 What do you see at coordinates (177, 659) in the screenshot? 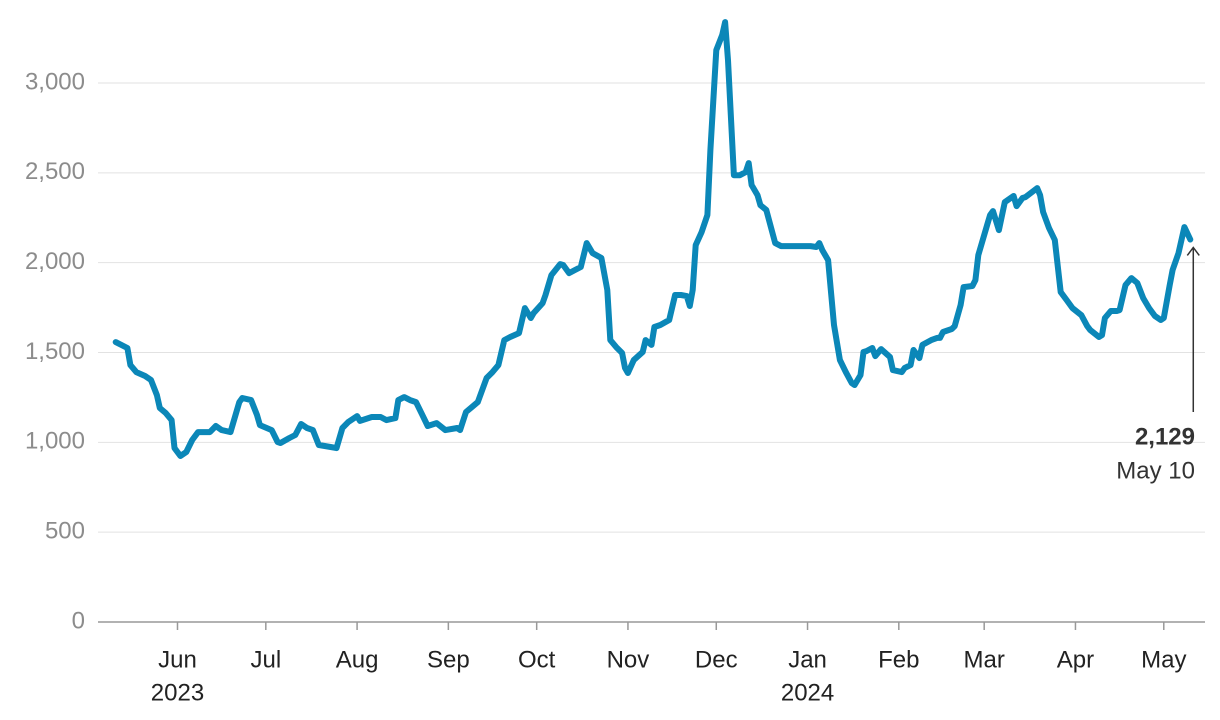
I see `x-tick-label: Jun` at bounding box center [177, 659].